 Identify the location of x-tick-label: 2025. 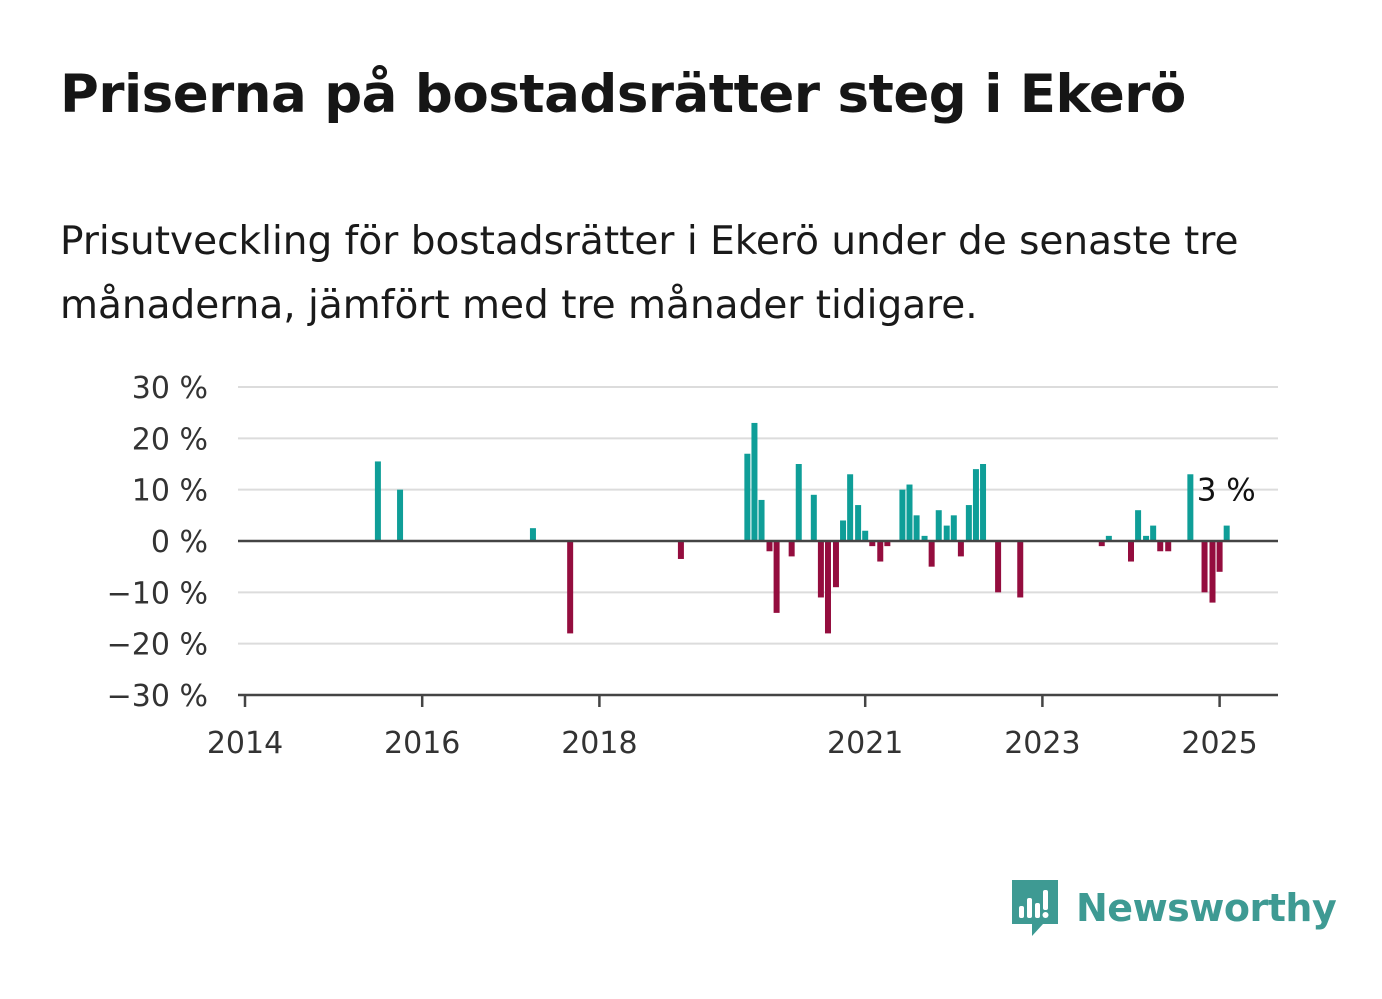
(1219, 743).